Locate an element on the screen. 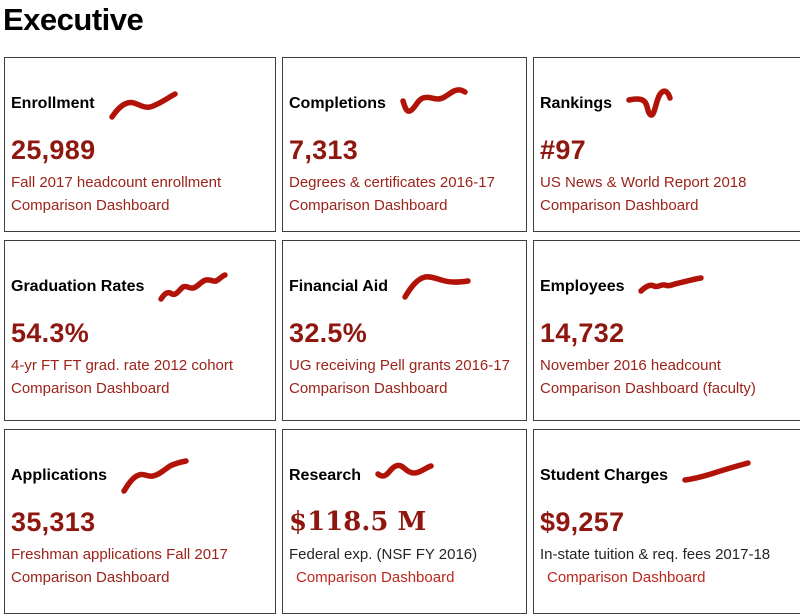 The image size is (800, 614). metric-value: 32.5% is located at coordinates (328, 333).